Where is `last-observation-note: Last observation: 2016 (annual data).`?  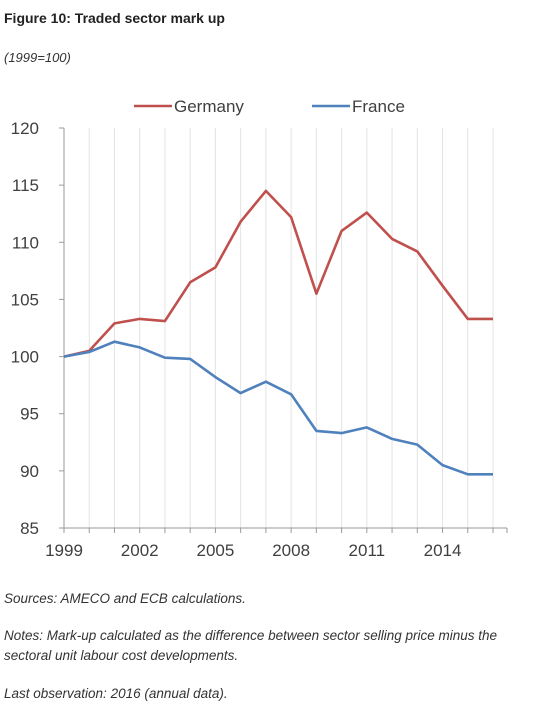
last-observation-note: Last observation: 2016 (annual data). is located at coordinates (116, 693).